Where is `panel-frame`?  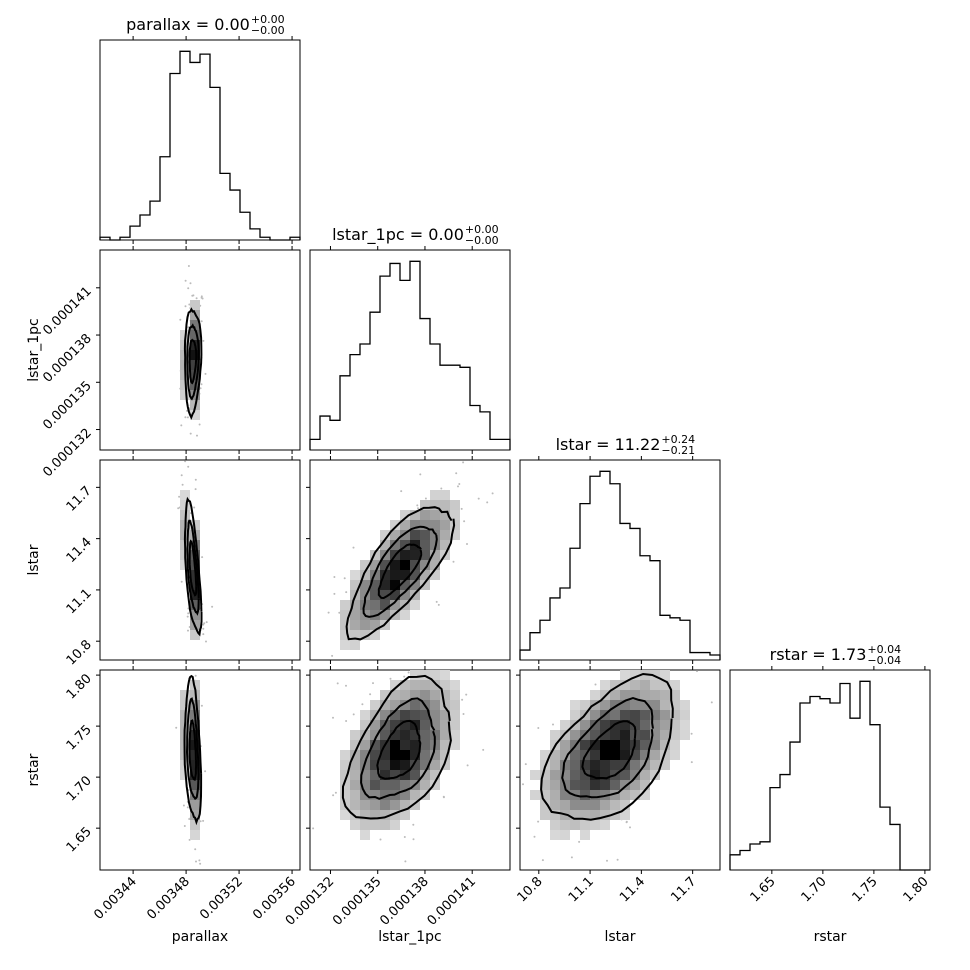 panel-frame is located at coordinates (410, 560).